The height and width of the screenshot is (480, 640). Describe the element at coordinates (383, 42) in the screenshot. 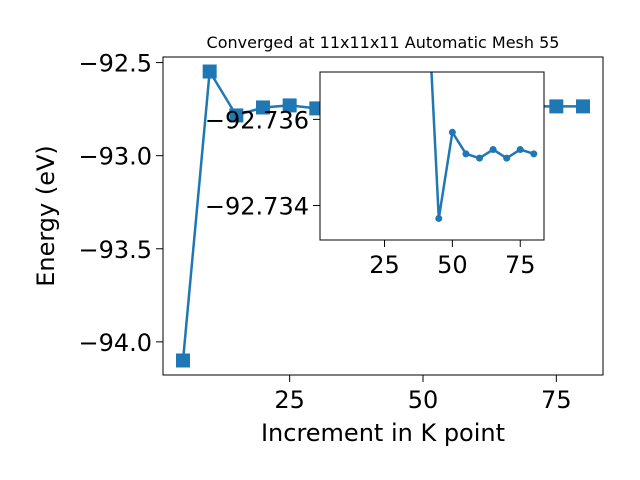

I see `chart-title: Converged at 11x11x11 Automatic Mesh 55` at that location.